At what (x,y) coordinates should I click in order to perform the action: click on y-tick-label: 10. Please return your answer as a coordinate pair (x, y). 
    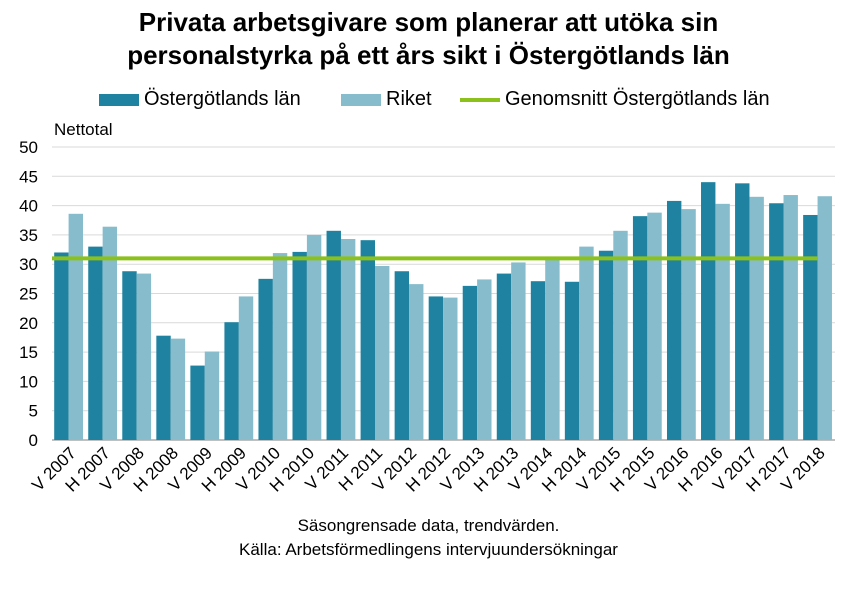
    Looking at the image, I should click on (28, 381).